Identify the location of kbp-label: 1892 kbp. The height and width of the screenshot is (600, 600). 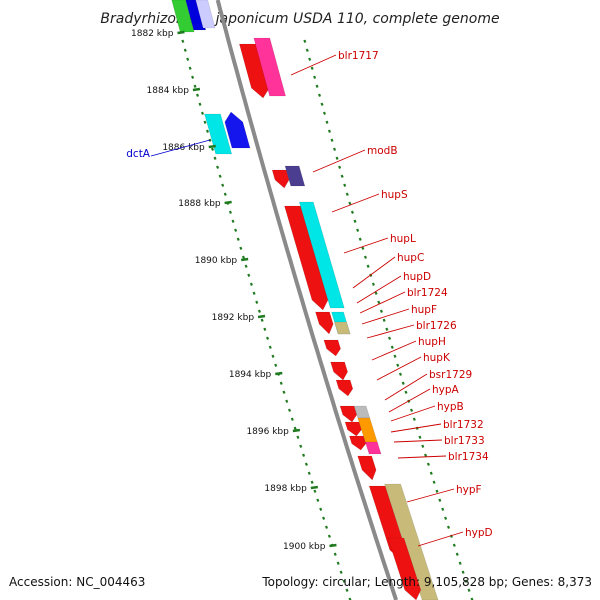
(233, 318).